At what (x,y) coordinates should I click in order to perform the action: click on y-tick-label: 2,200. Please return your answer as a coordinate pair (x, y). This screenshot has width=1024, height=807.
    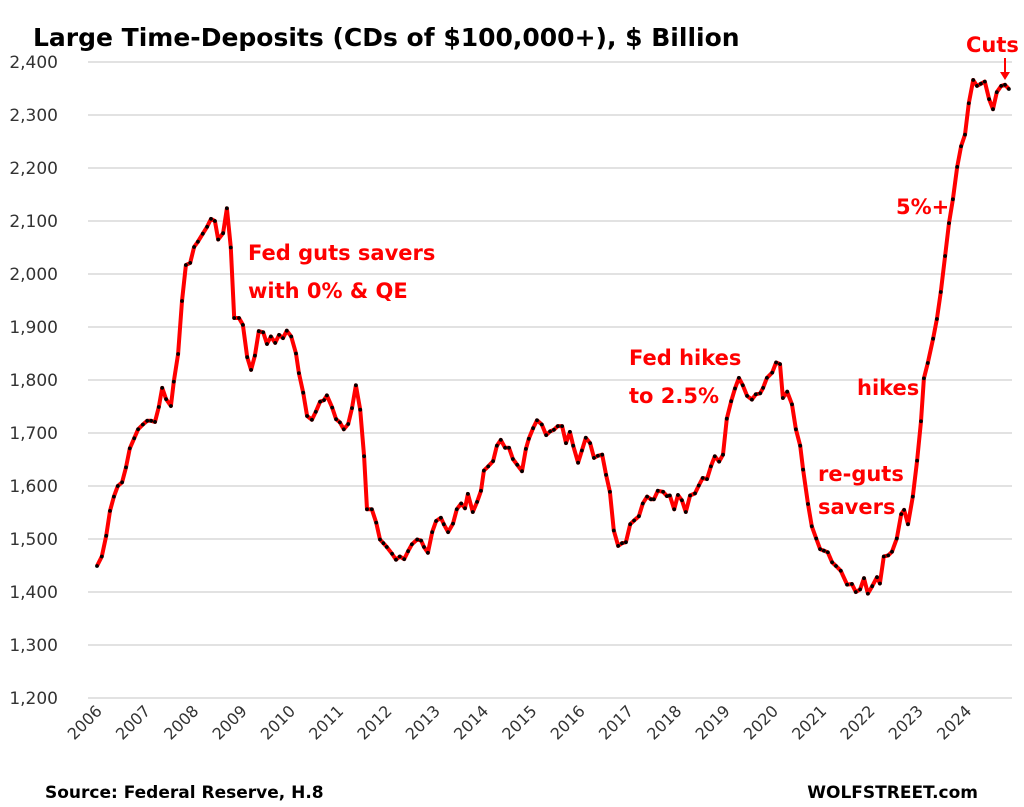
    Looking at the image, I should click on (33, 169).